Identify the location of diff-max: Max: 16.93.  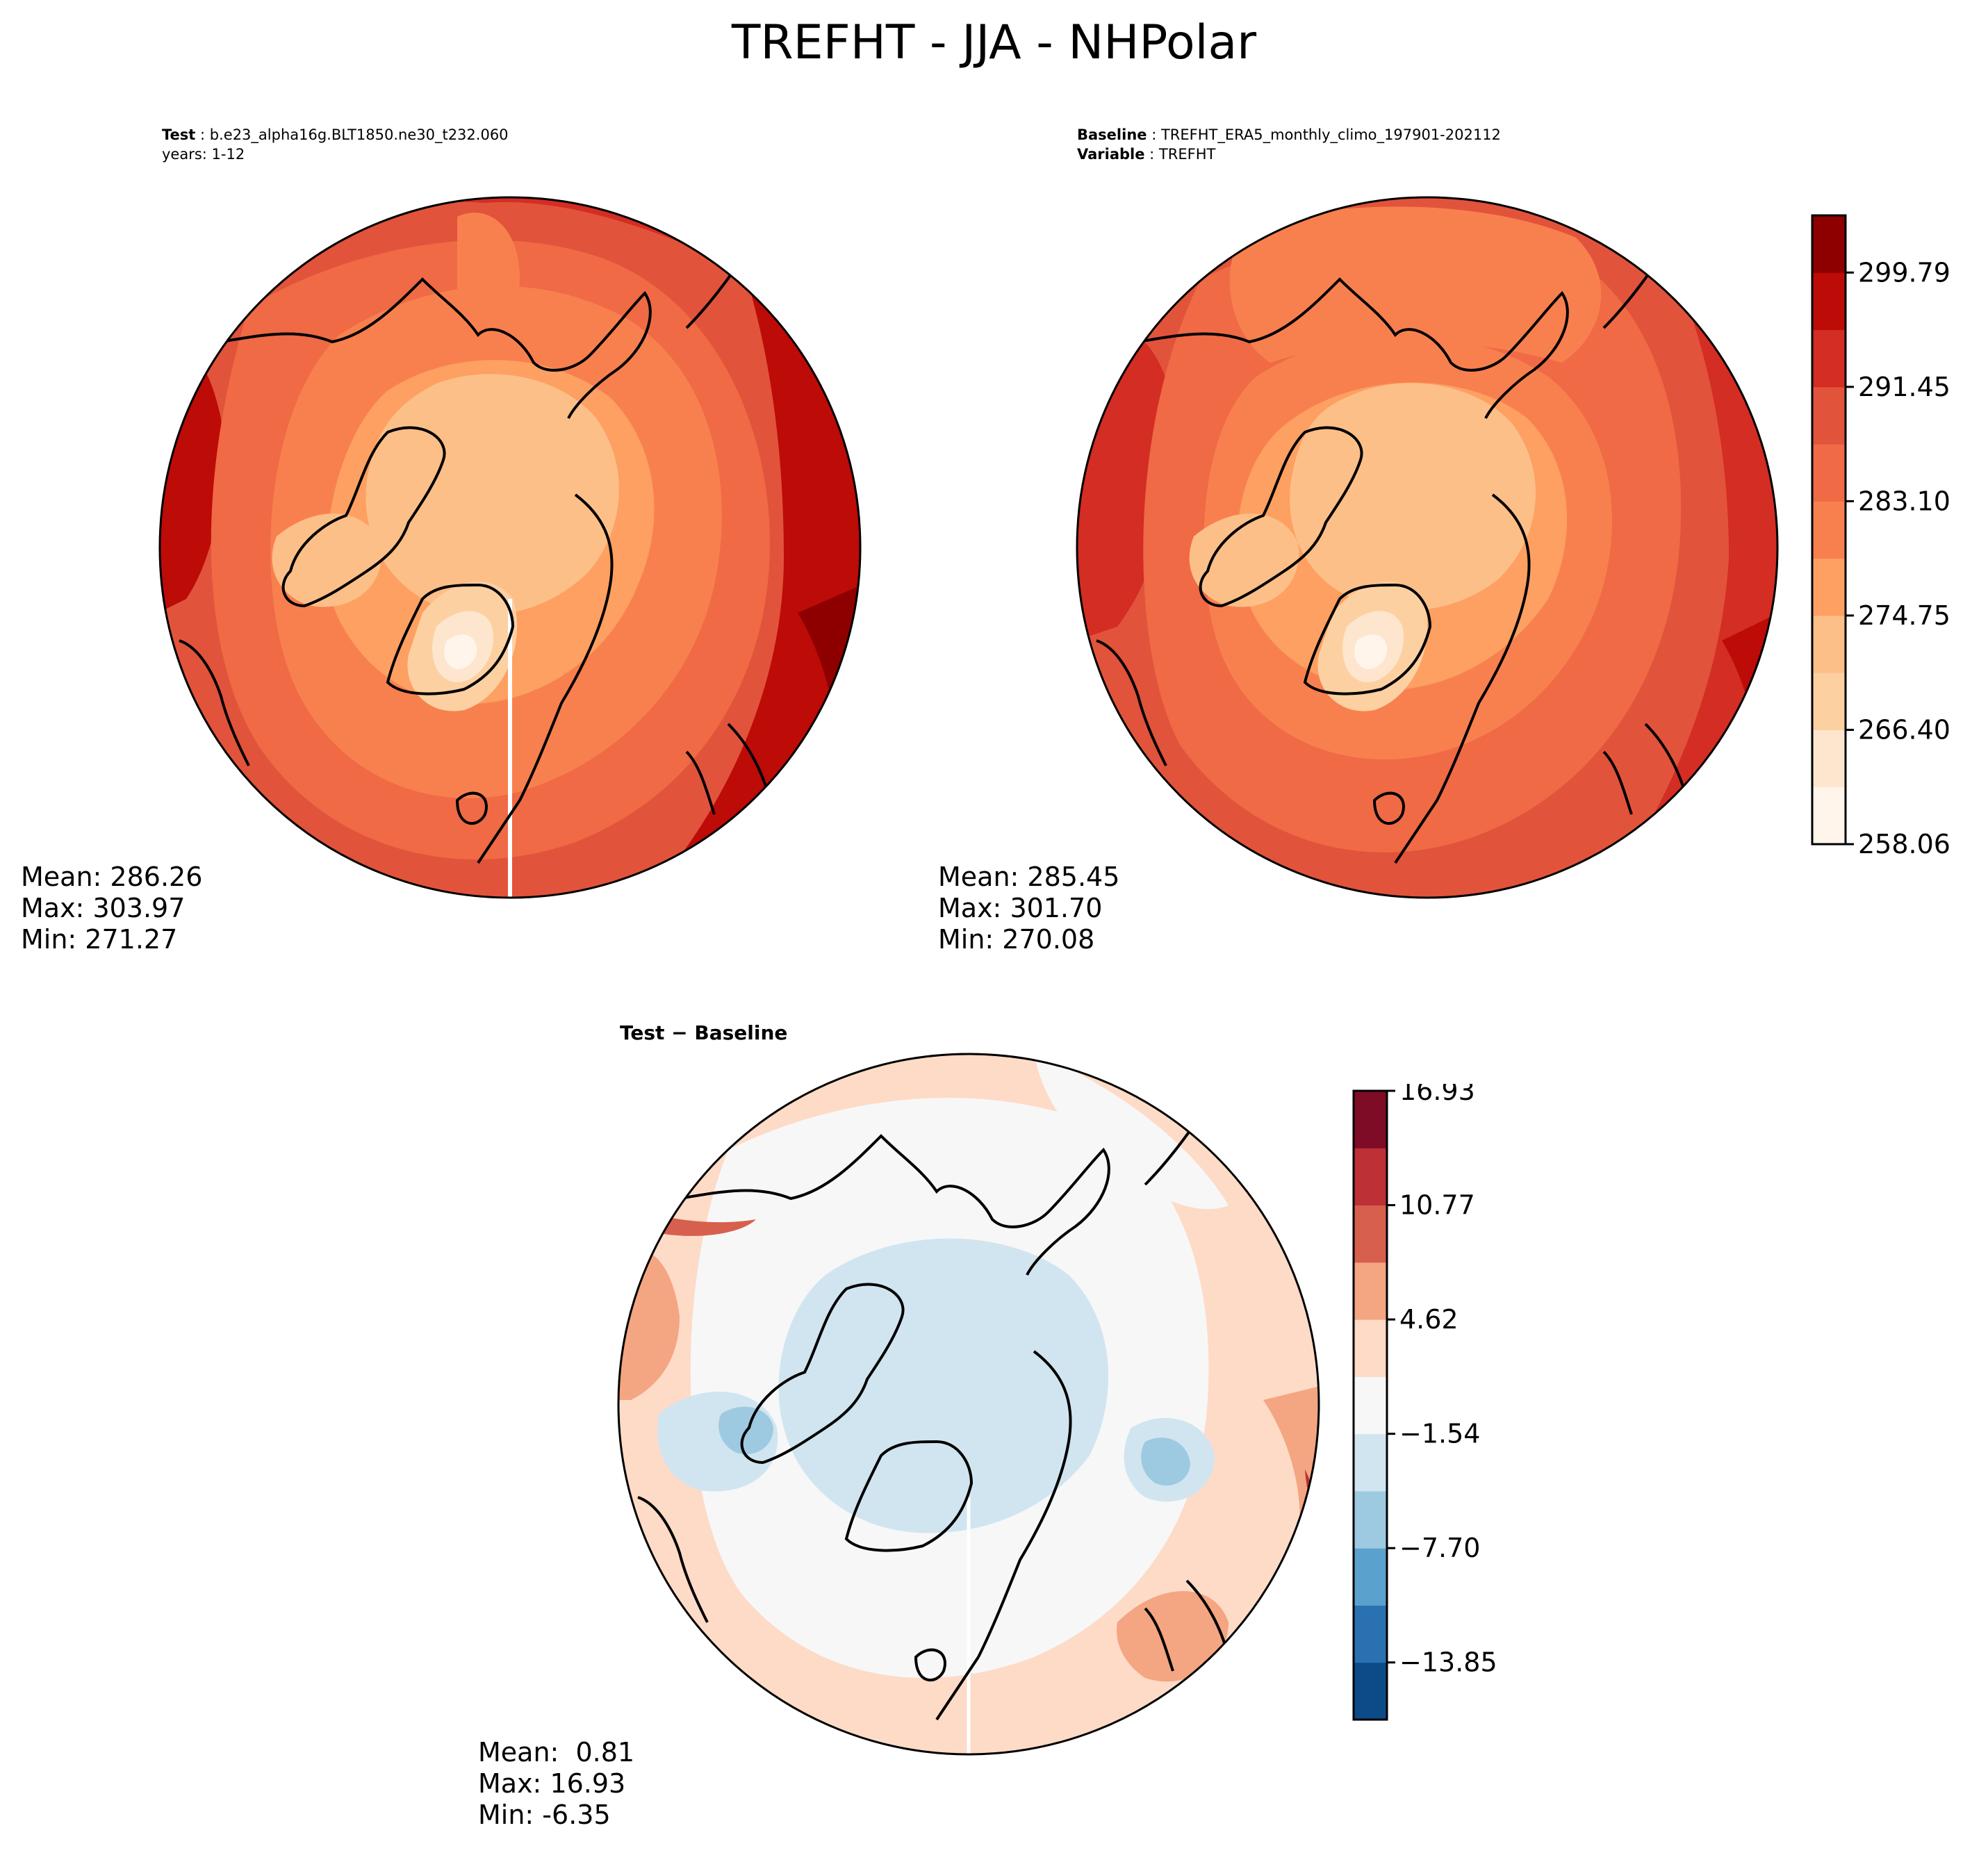
(552, 1783).